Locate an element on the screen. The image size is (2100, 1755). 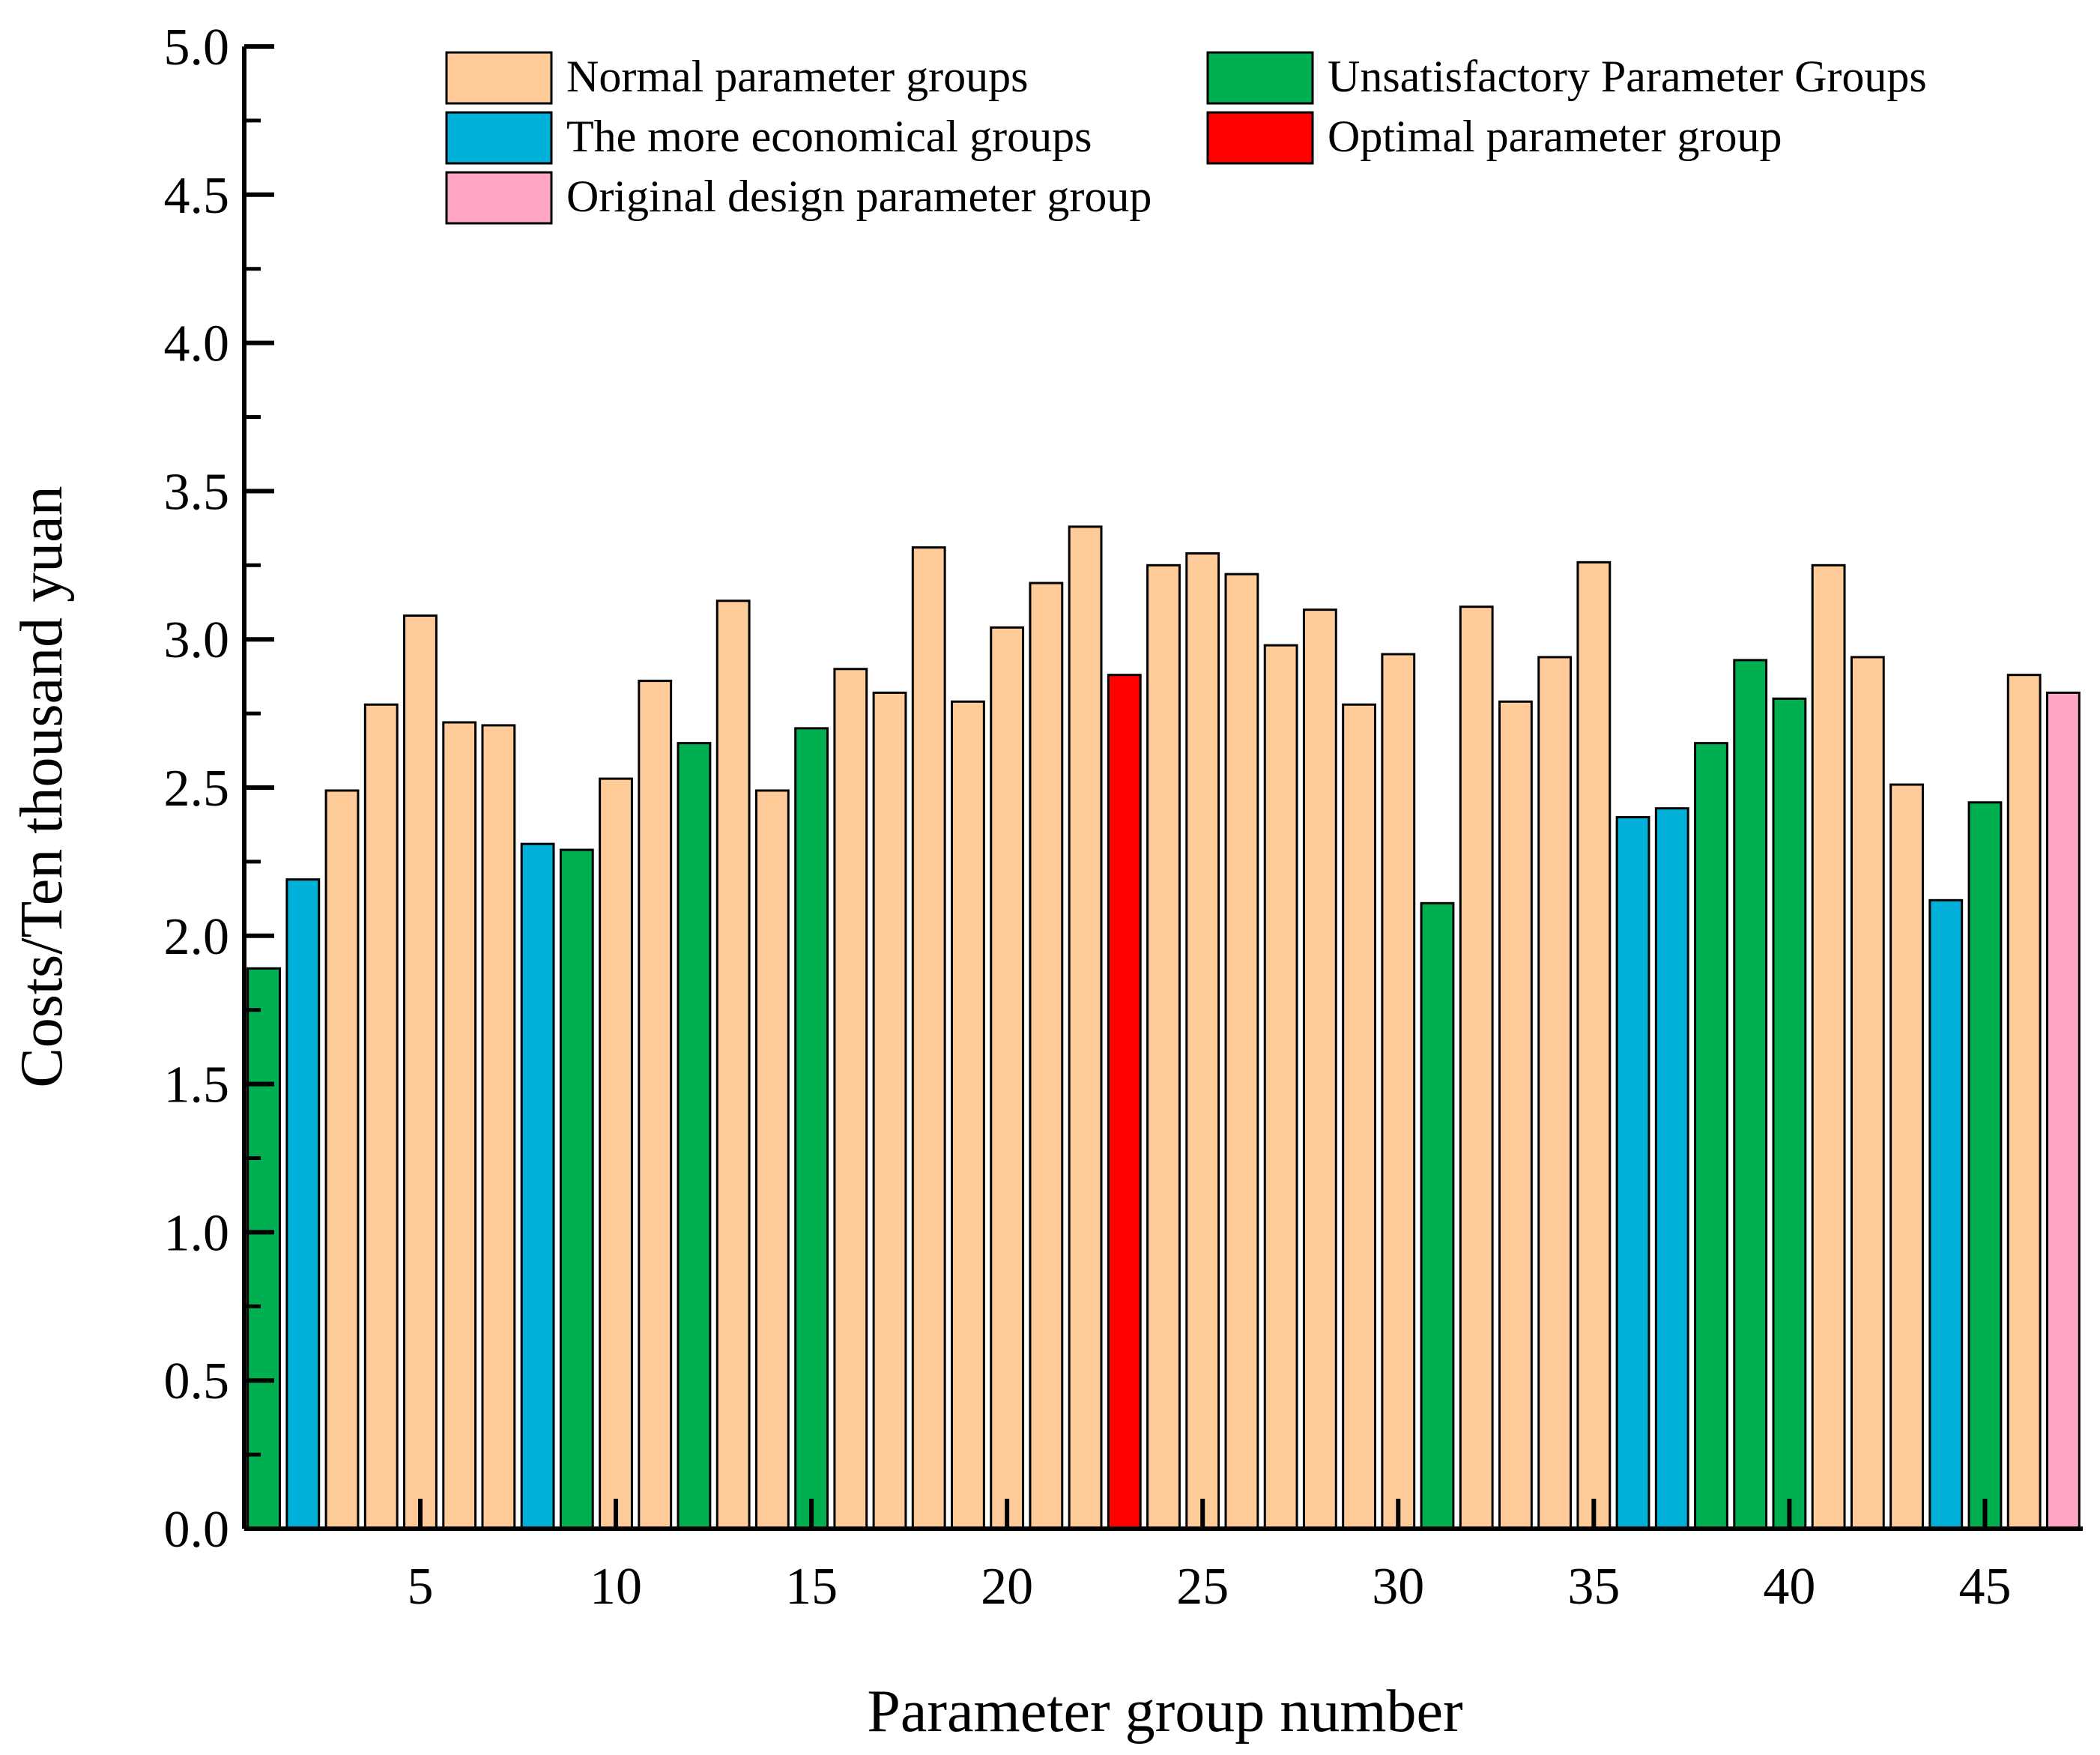
y-tick-label: 0.5 is located at coordinates (197, 1381).